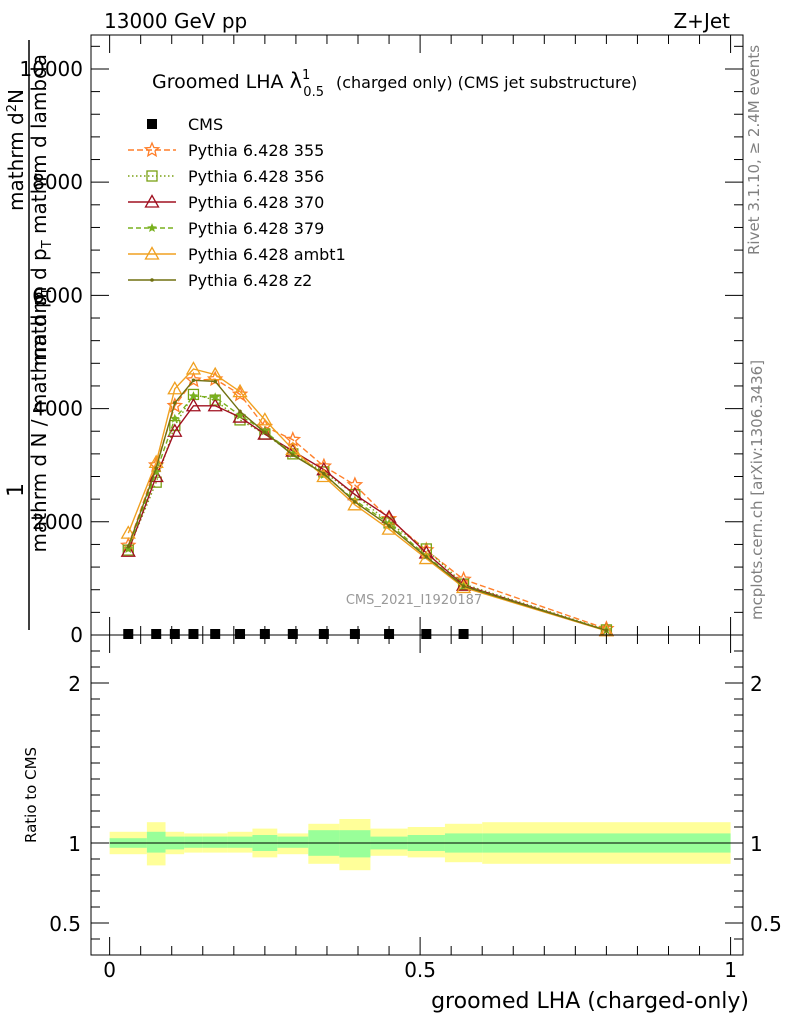 The height and width of the screenshot is (1024, 786). Describe the element at coordinates (250, 280) in the screenshot. I see `legend-entry: Pythia 6.428 z2` at that location.